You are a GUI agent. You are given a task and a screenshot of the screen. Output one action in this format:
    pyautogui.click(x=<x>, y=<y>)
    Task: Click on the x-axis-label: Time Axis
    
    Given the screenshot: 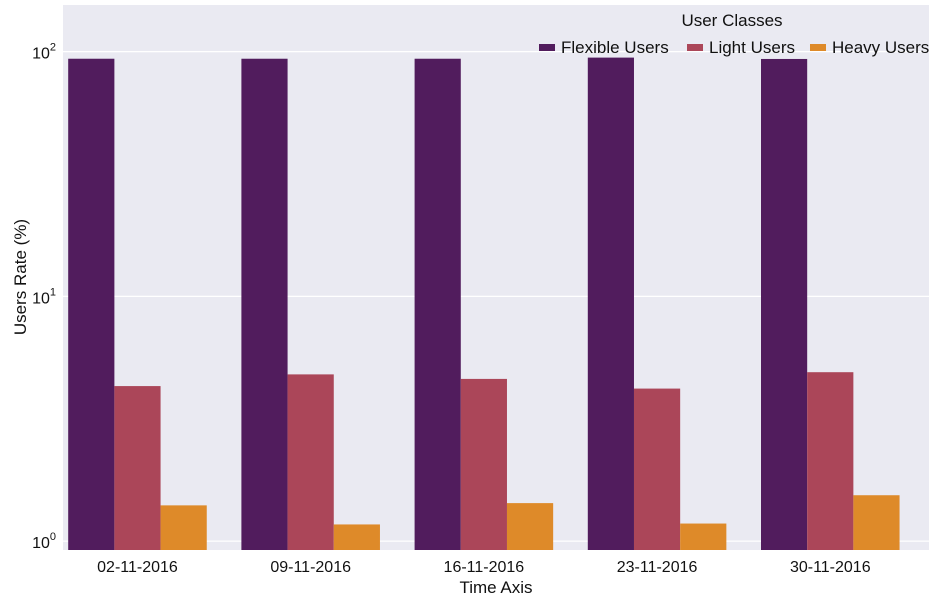 What is the action you would take?
    pyautogui.click(x=495, y=587)
    